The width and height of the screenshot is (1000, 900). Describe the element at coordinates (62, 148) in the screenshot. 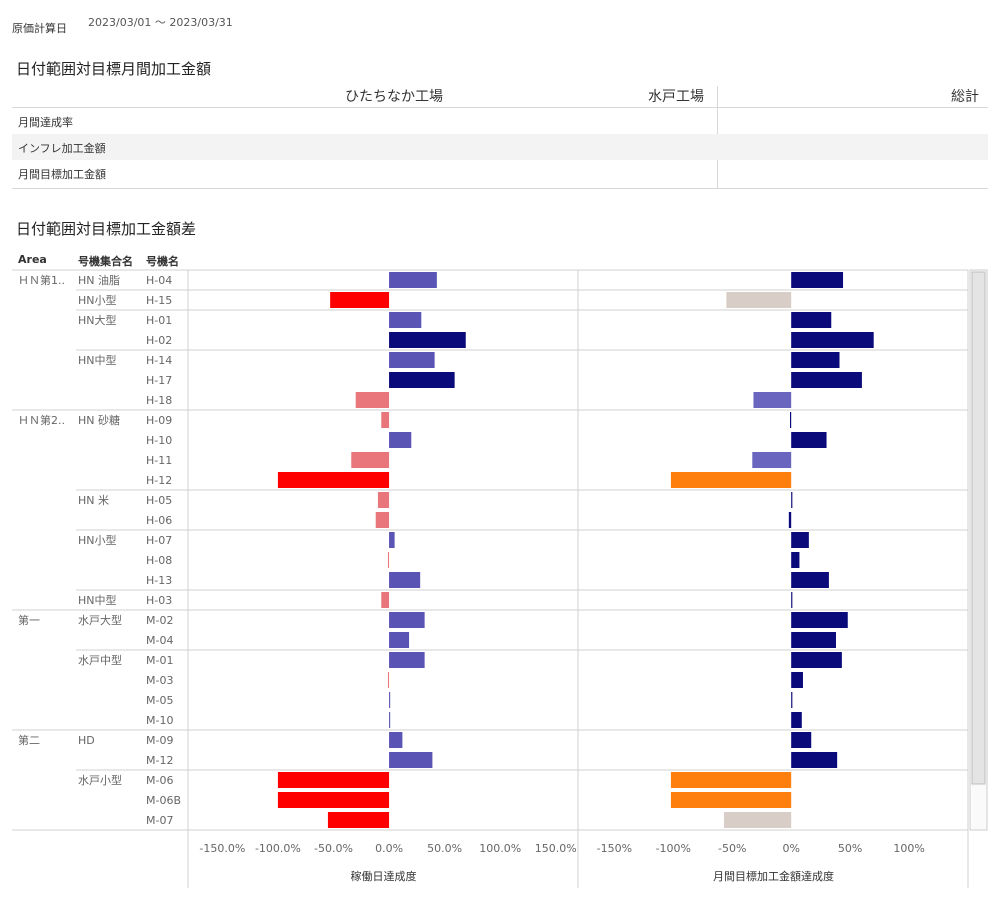

I see `kpi-row-label: インフレ加工金額` at that location.